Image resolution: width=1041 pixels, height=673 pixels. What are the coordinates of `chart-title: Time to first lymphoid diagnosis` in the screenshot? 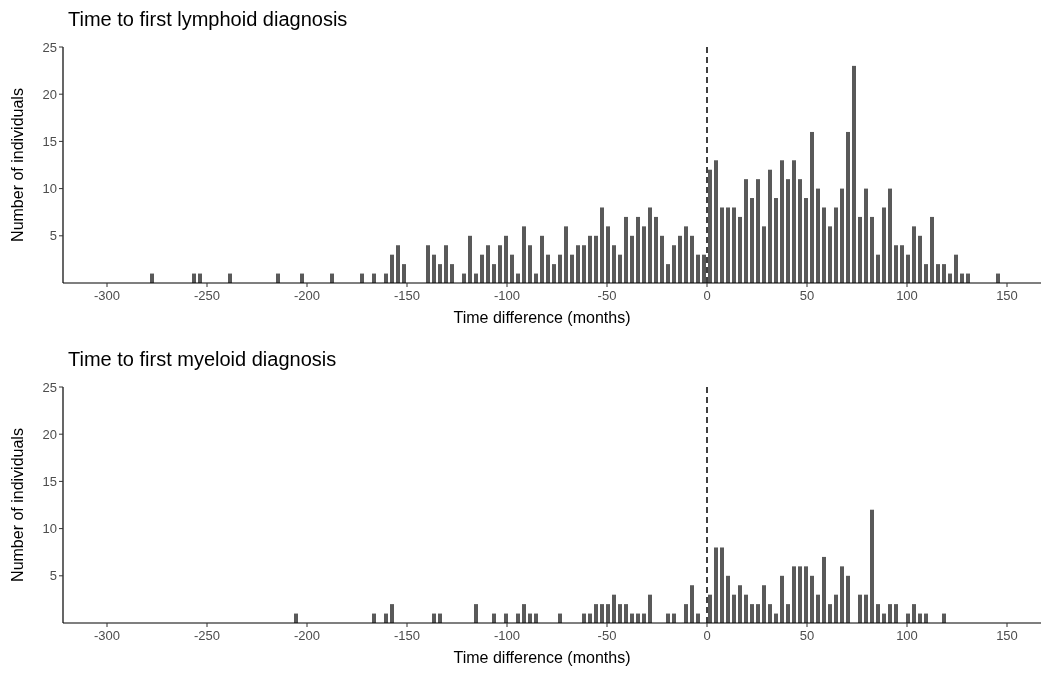 It's located at (208, 19).